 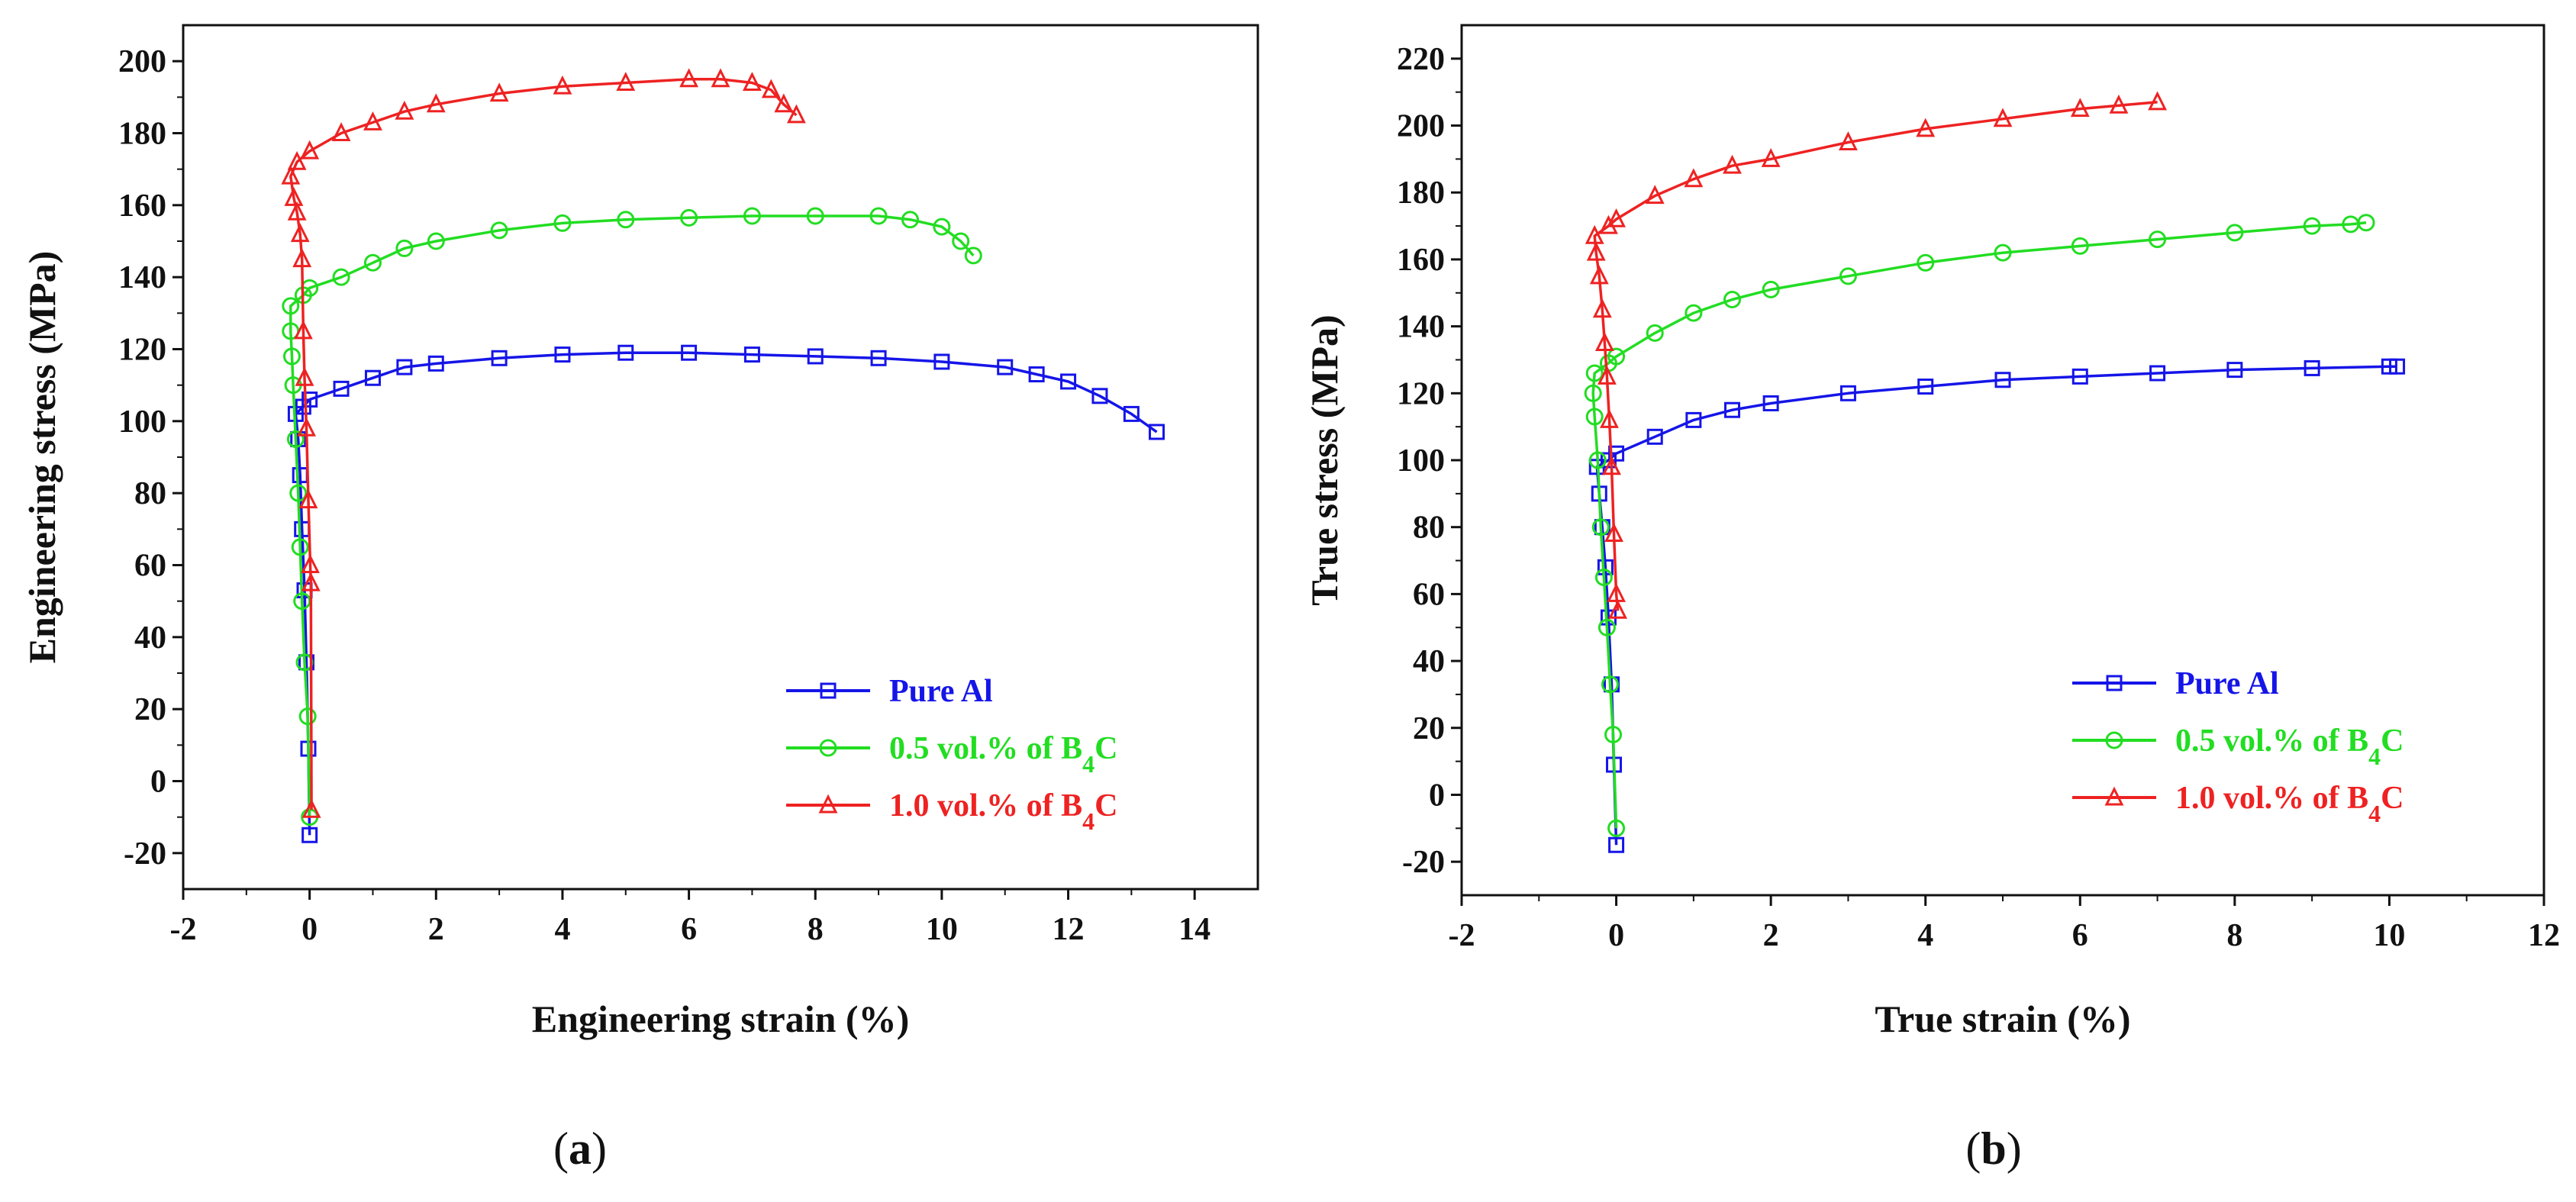 I want to click on chart-a-y-tick-label: 160, so click(x=142, y=206).